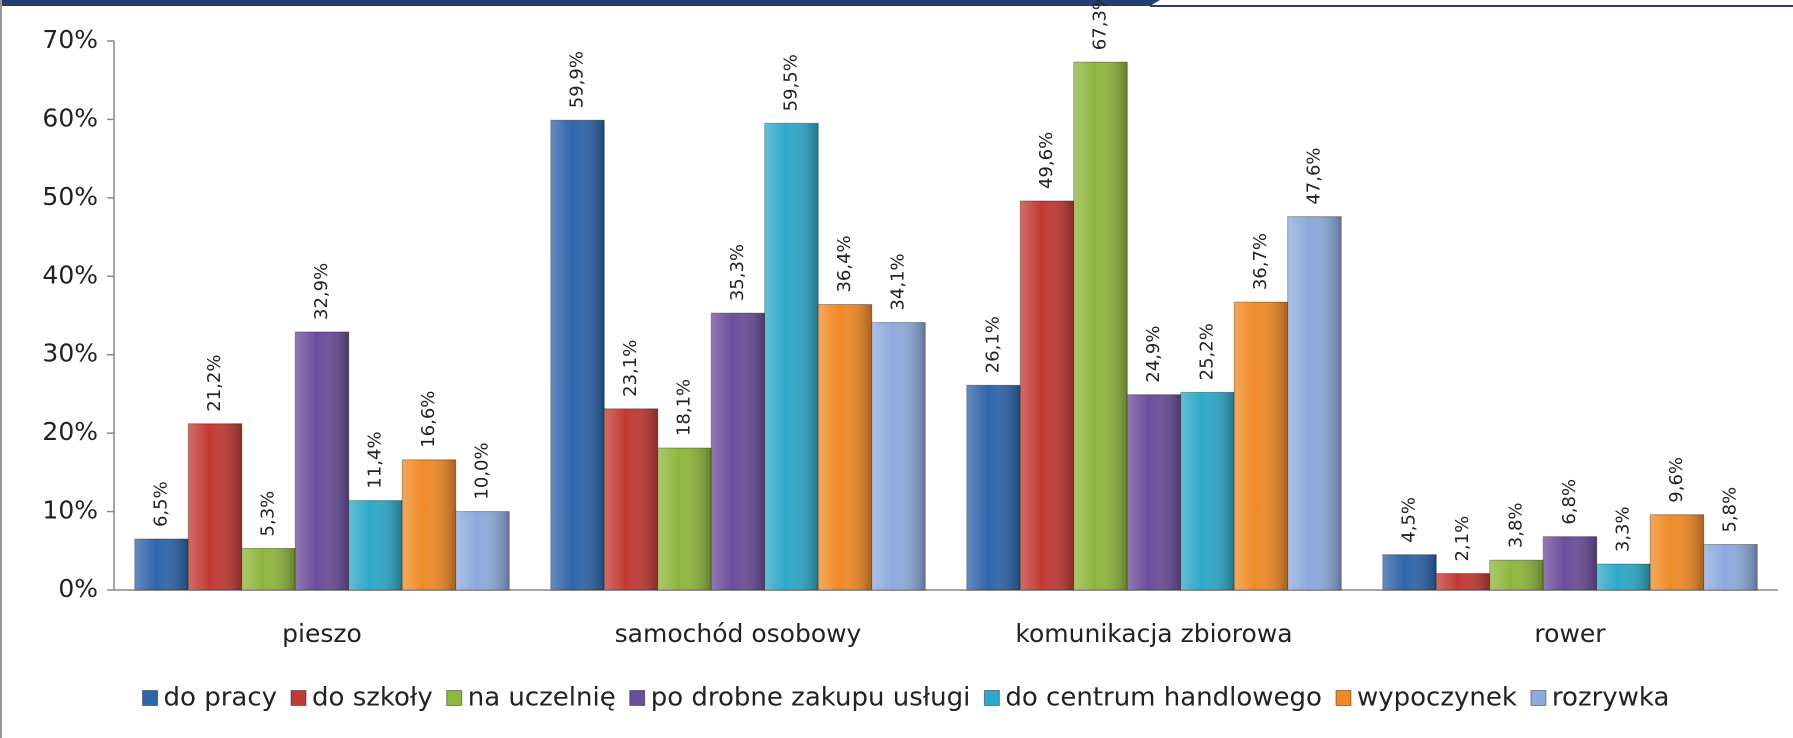 This screenshot has height=738, width=1793. I want to click on y-tick-label: 0%, so click(78, 588).